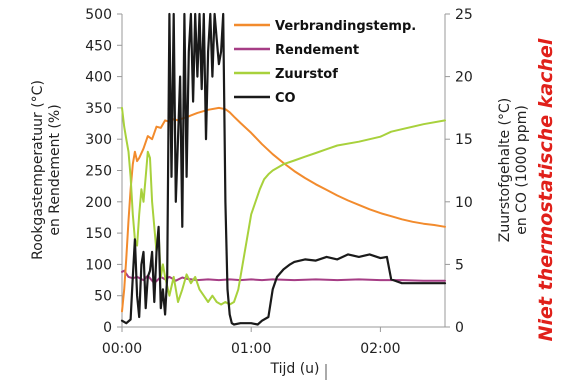 Image resolution: width=569 pixels, height=380 pixels. What do you see at coordinates (98, 234) in the screenshot?
I see `y-left-tick-label: 150` at bounding box center [98, 234].